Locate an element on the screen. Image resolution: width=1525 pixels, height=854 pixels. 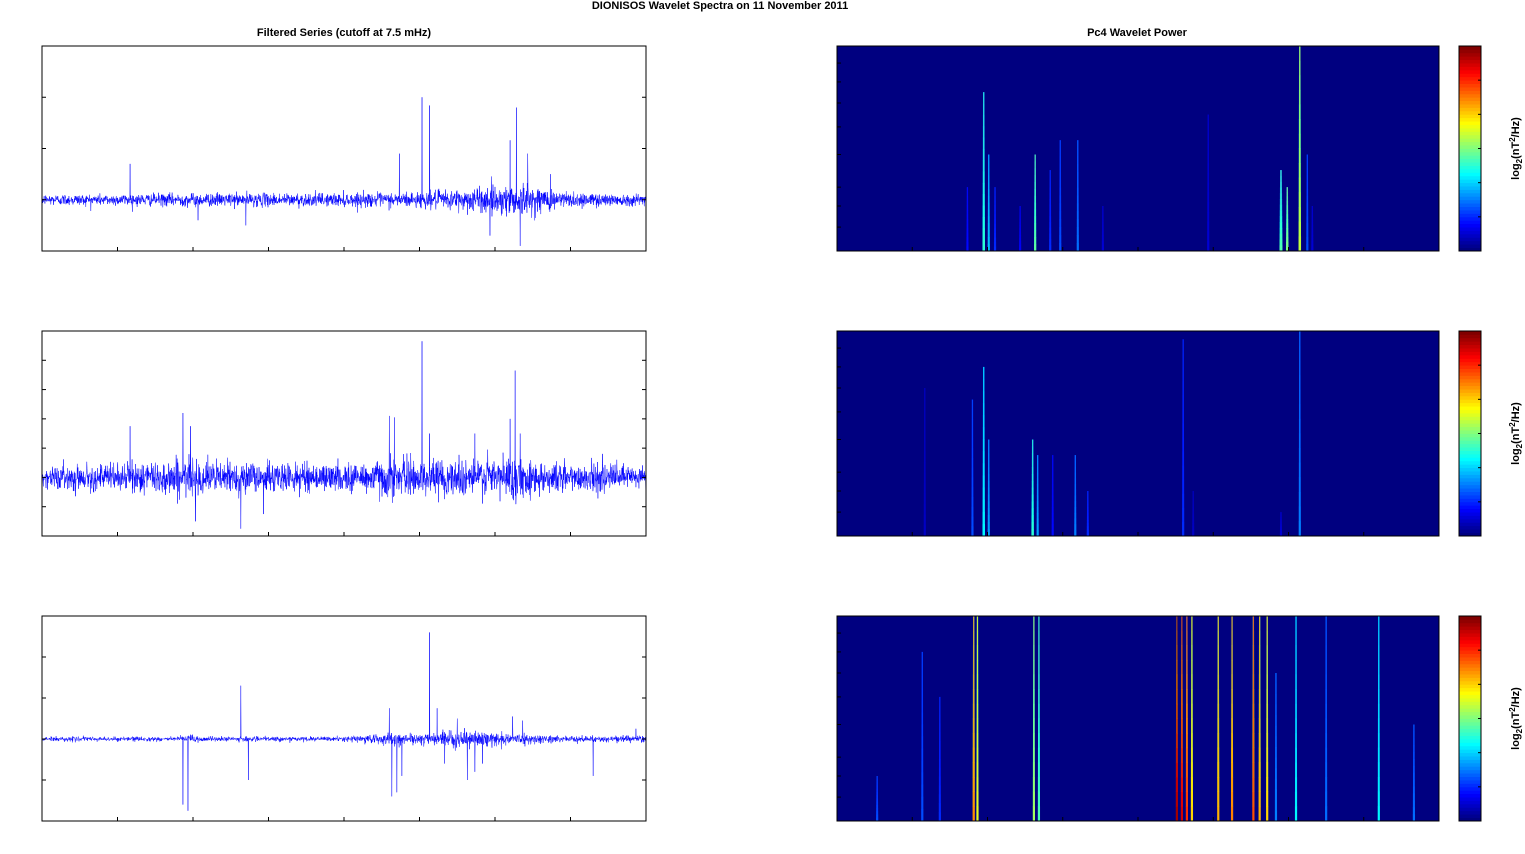
x-series-plot is located at coordinates (344, 148).